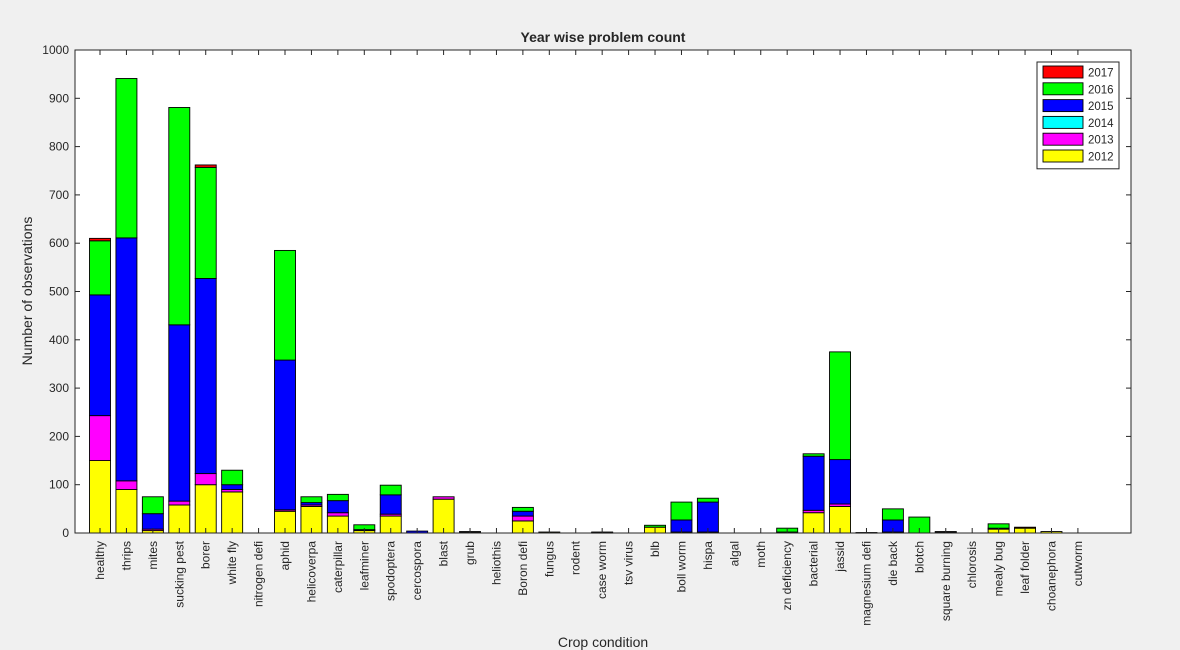 The height and width of the screenshot is (650, 1180). Describe the element at coordinates (707, 517) in the screenshot. I see `bar-segment-hispa-2015` at that location.